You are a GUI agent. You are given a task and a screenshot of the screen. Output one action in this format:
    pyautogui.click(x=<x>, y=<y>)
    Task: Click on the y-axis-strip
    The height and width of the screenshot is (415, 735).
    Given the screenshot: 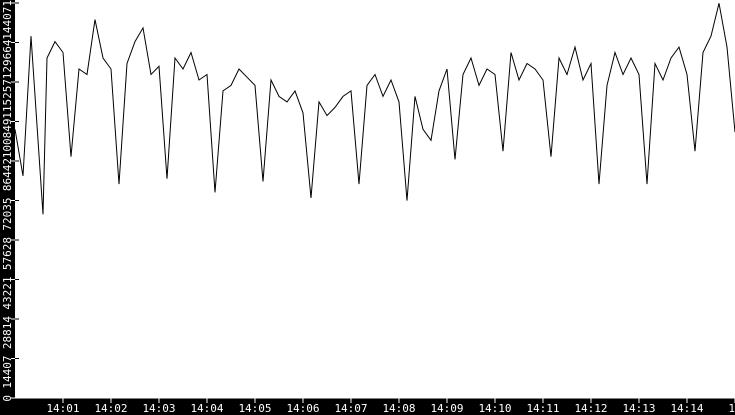 What is the action you would take?
    pyautogui.click(x=7, y=207)
    